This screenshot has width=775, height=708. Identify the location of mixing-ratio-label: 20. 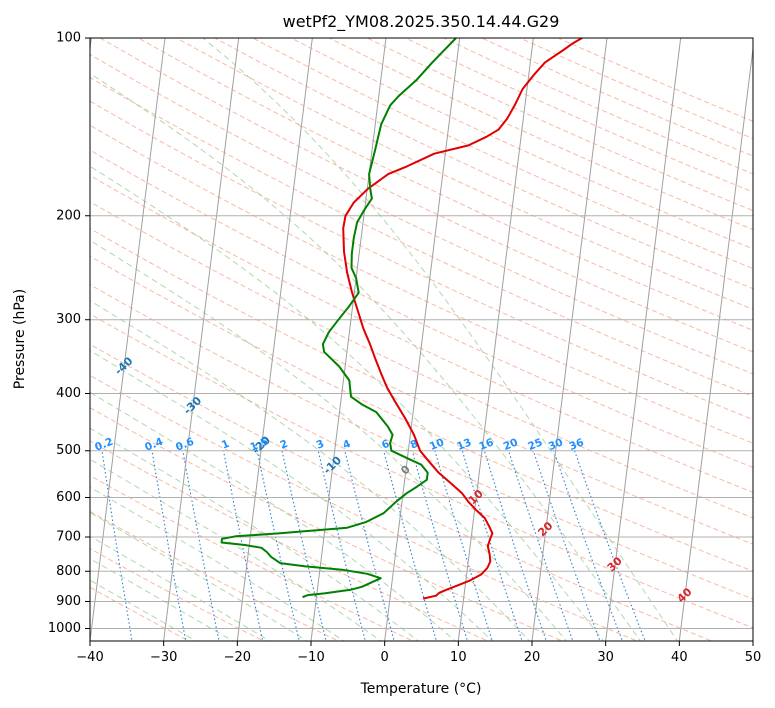
(511, 444).